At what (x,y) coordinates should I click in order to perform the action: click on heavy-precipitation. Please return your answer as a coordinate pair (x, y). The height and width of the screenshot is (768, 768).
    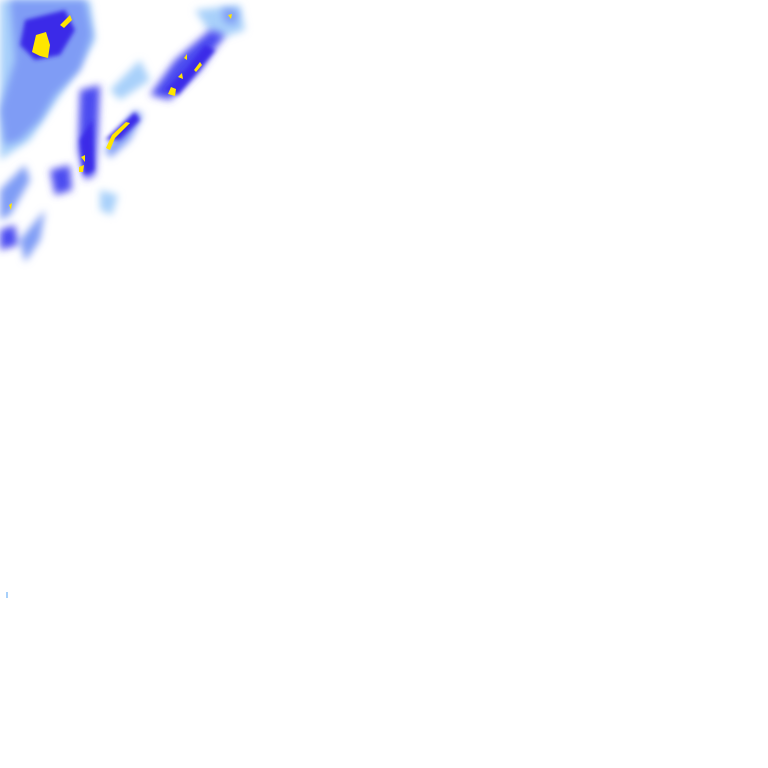
    Looking at the image, I should click on (117, 92).